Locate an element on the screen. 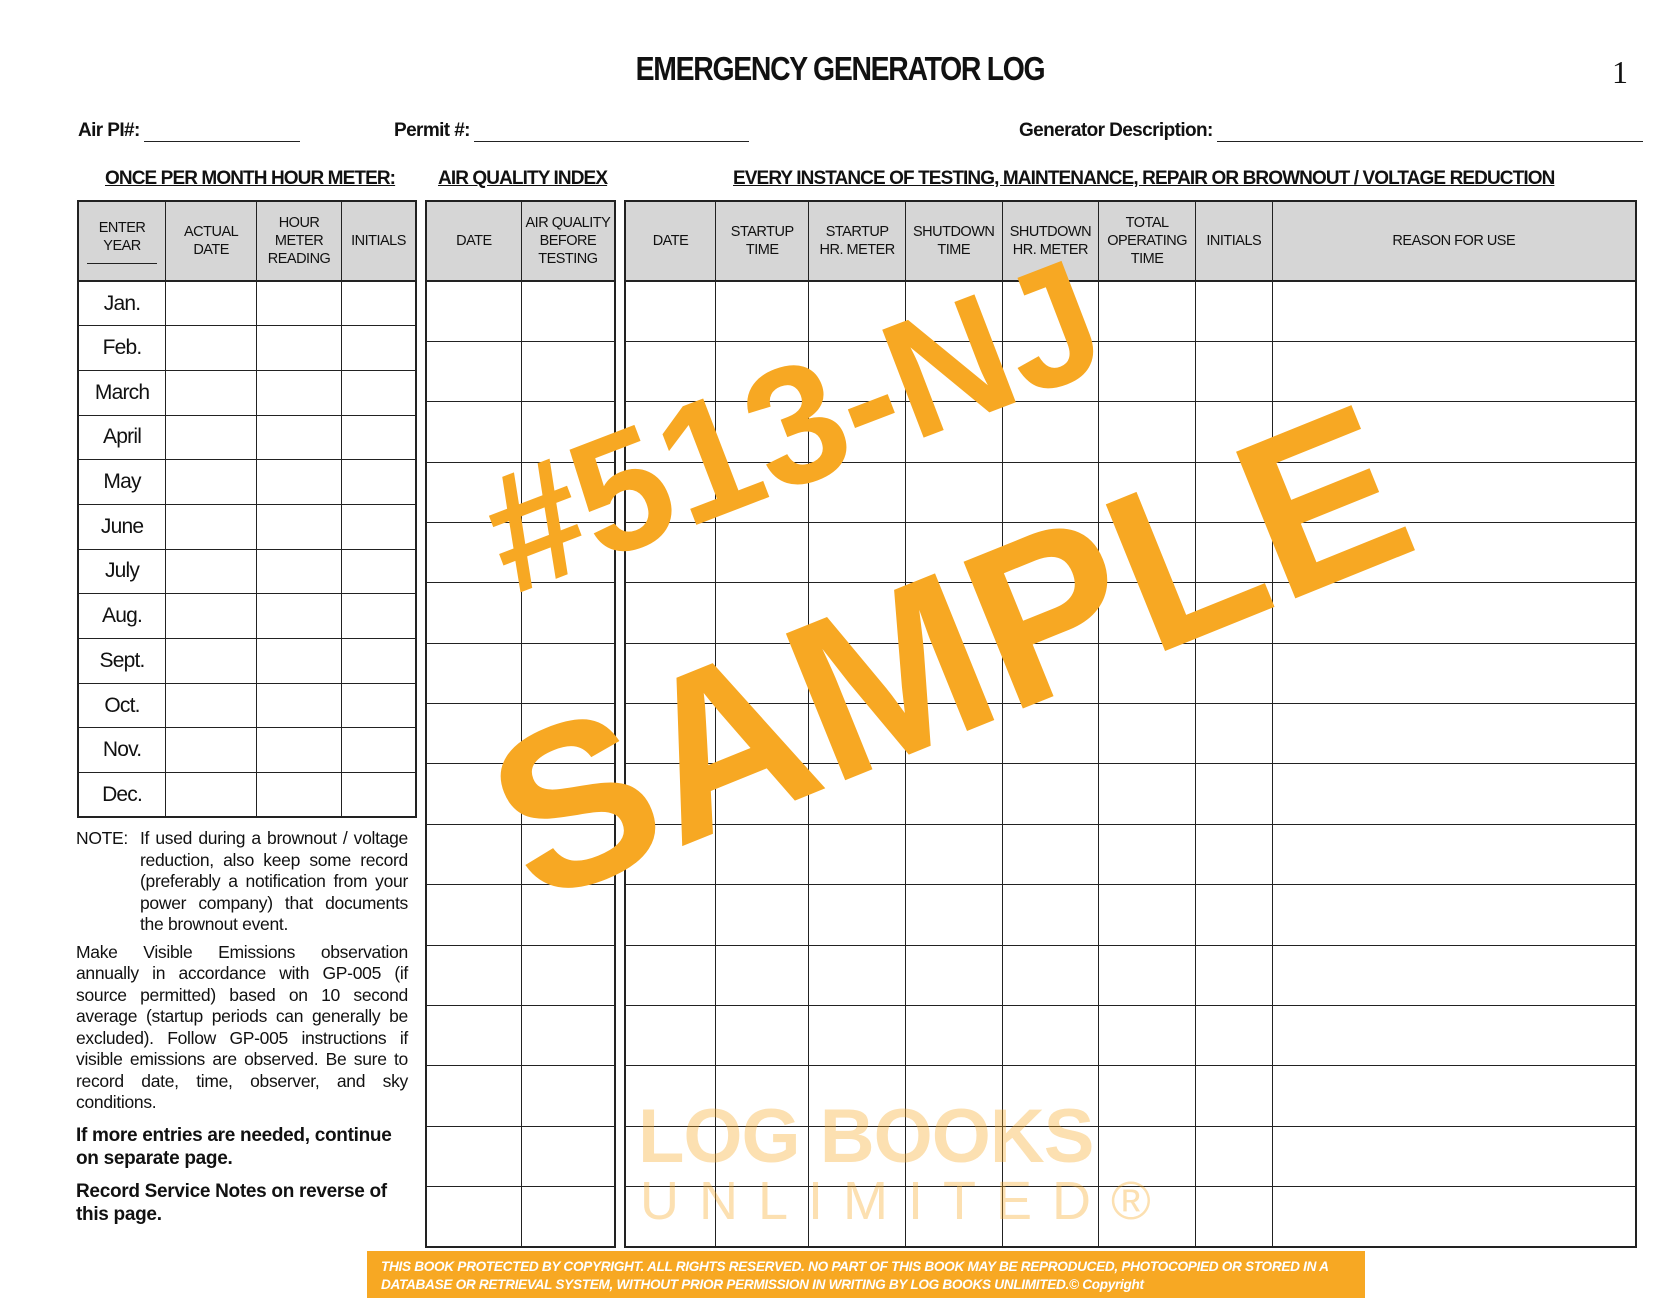  air-pi-input-line is located at coordinates (221, 131).